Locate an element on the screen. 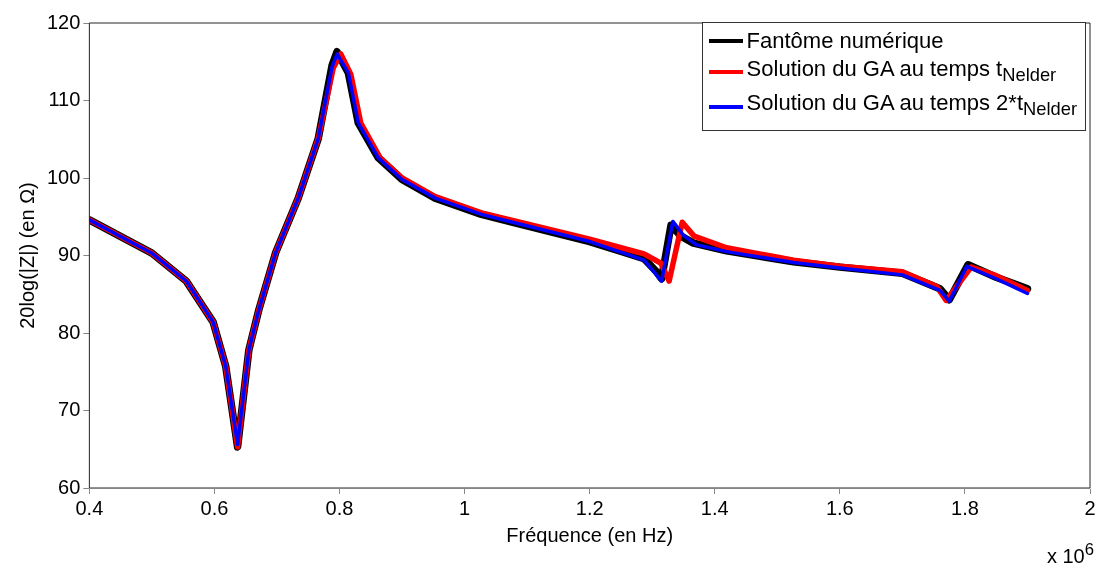 This screenshot has height=574, width=1113. y-tick-label: 100 is located at coordinates (63, 176).